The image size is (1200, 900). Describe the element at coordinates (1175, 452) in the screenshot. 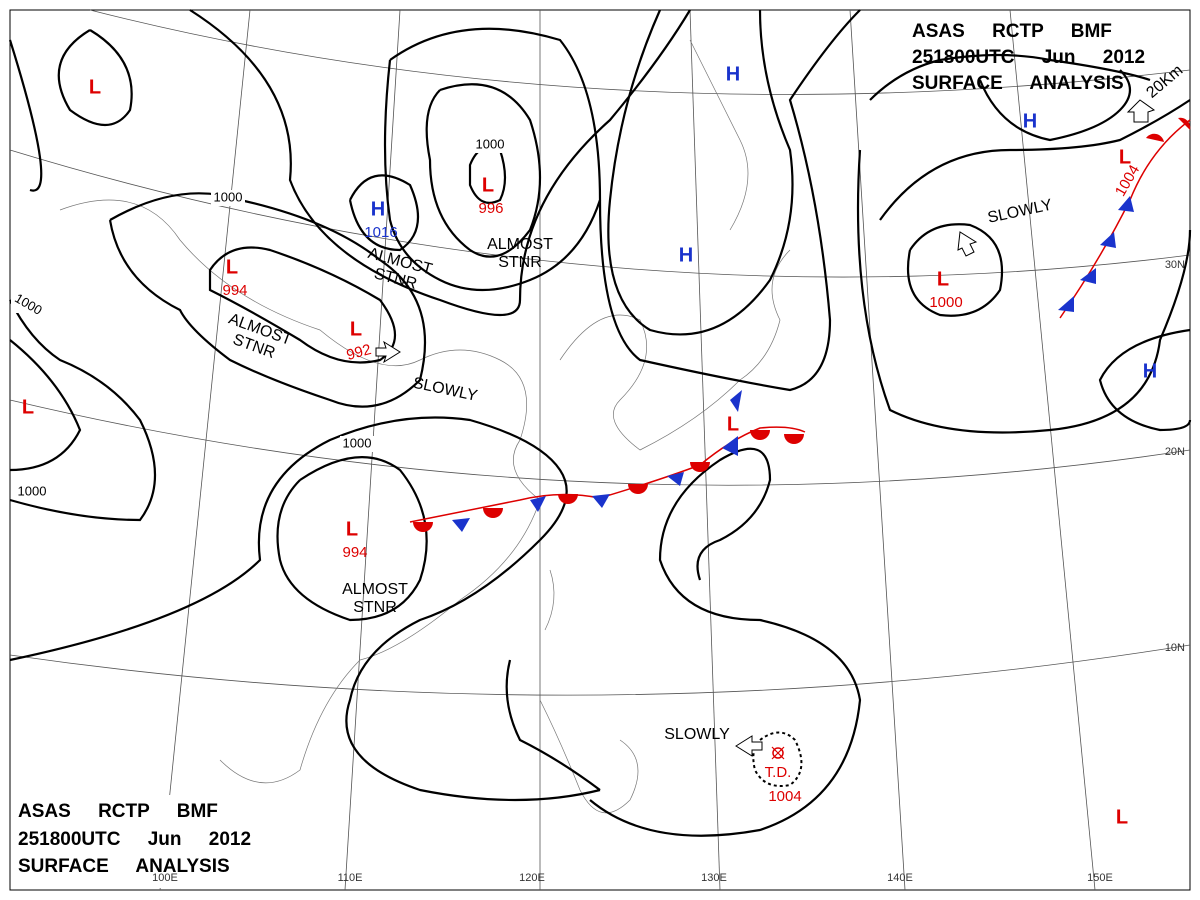

I see `latitude-label: 20N` at that location.